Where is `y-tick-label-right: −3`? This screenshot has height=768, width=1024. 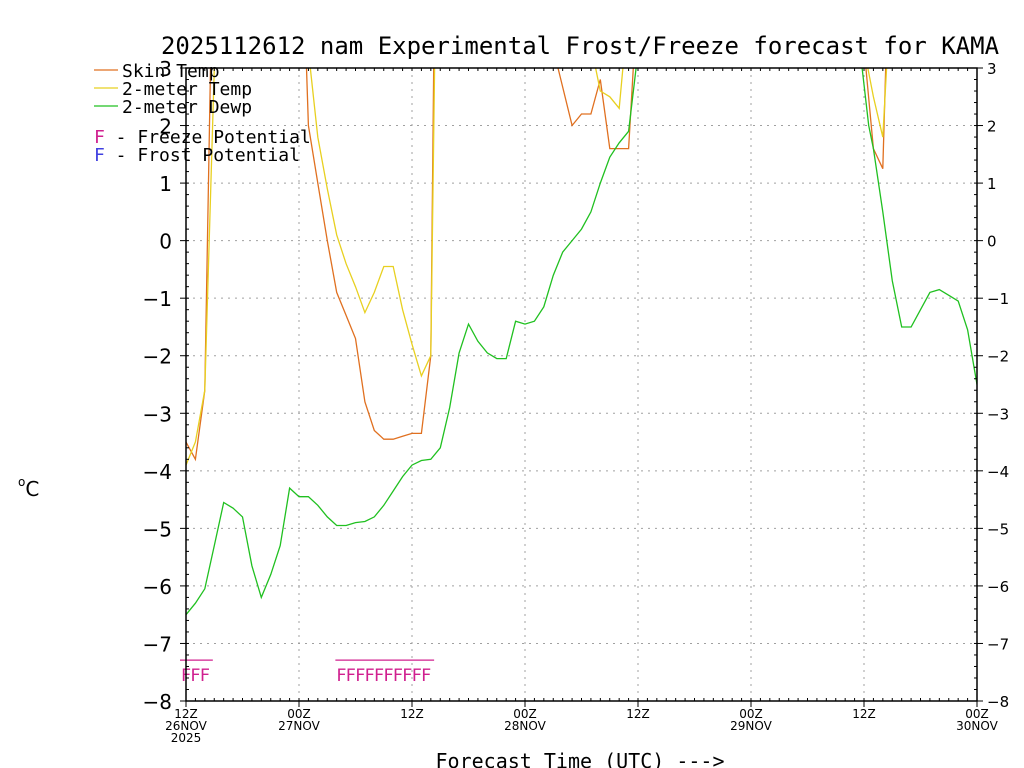 y-tick-label-right: −3 is located at coordinates (998, 414).